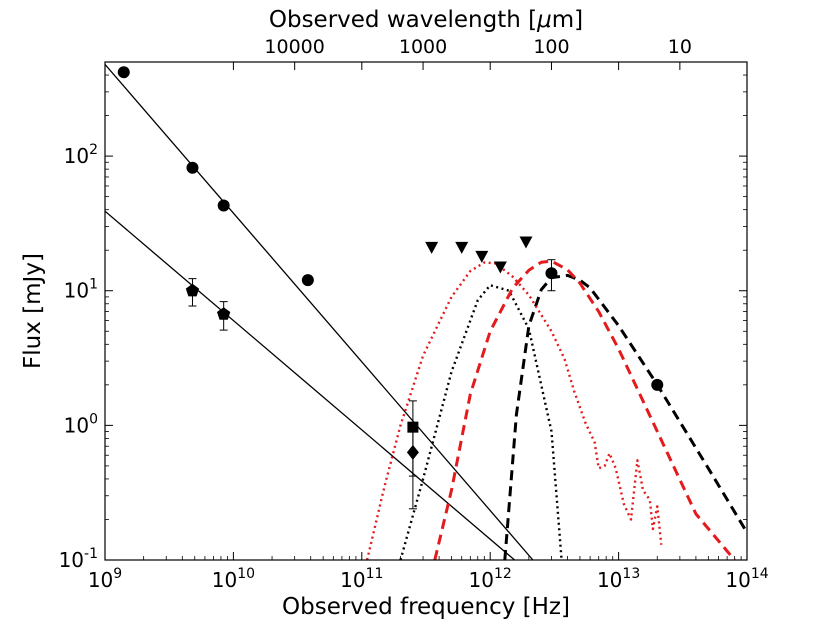 The width and height of the screenshot is (830, 623). Describe the element at coordinates (117, 574) in the screenshot. I see `x-tick-label-exp: 9` at that location.